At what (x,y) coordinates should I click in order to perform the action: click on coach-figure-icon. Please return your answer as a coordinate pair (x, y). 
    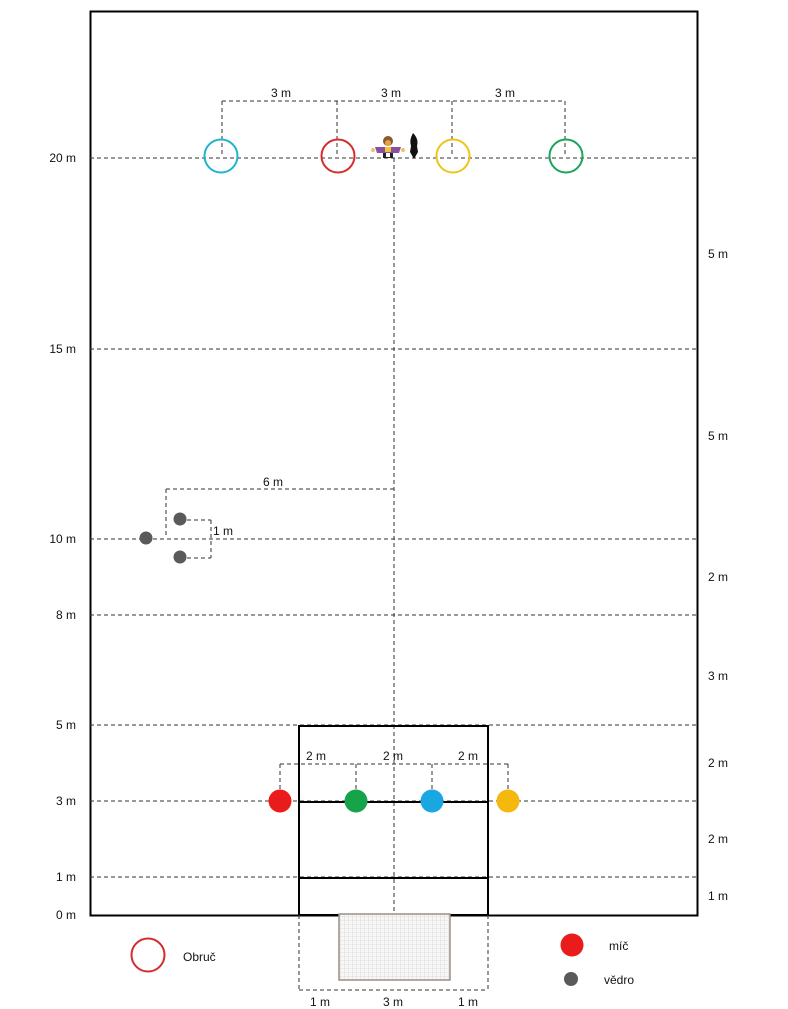
    Looking at the image, I should click on (388, 147).